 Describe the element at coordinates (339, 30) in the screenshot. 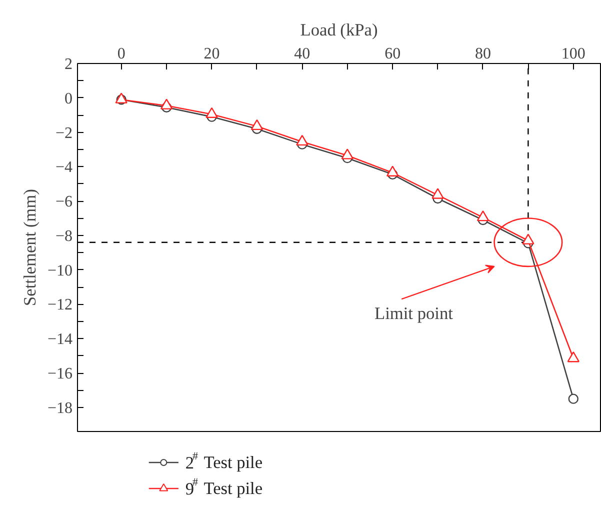

I see `x-axis-title: Load (kPa)` at that location.